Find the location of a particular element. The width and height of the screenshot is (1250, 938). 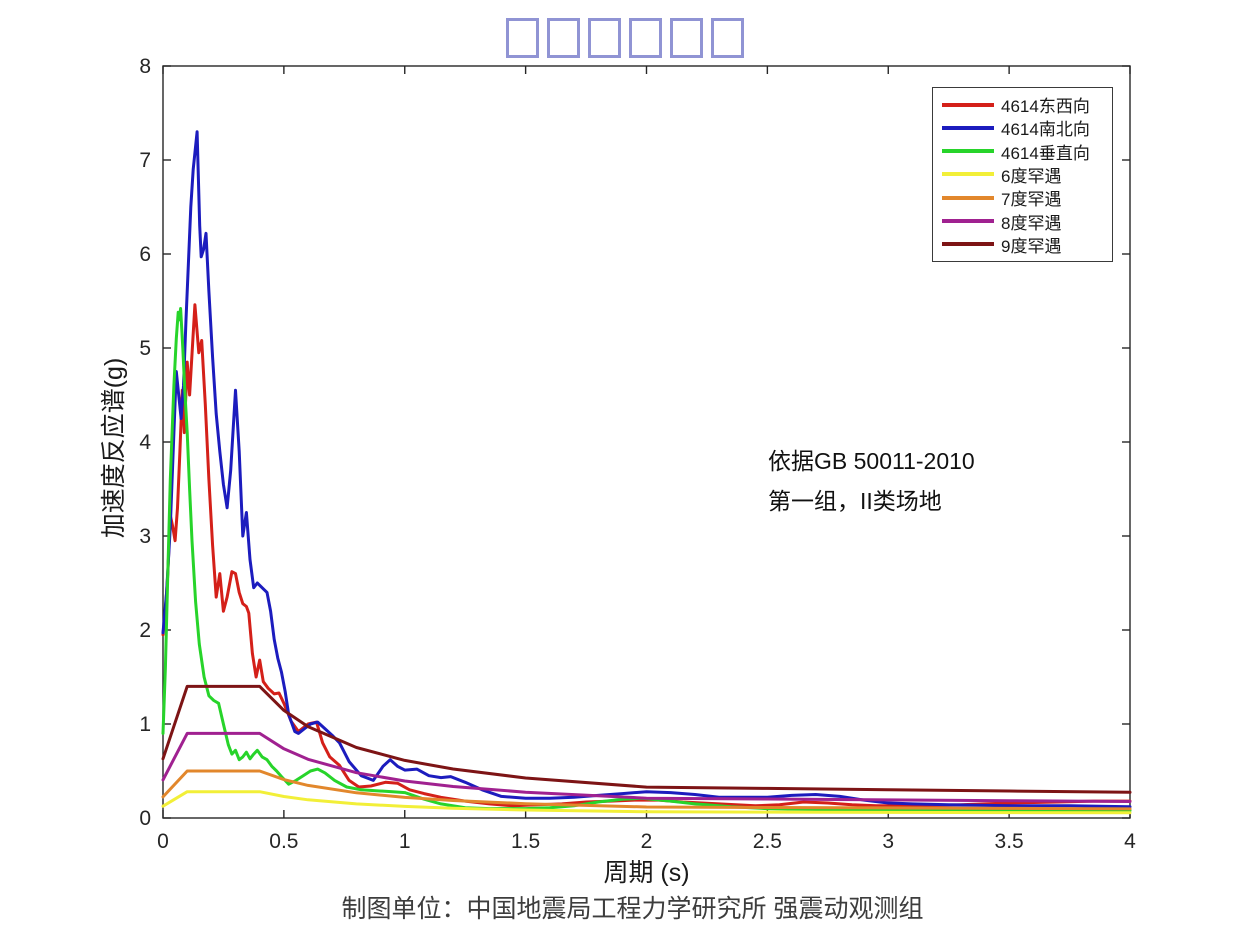

legend-item: 9度罕遇 is located at coordinates (1022, 244).